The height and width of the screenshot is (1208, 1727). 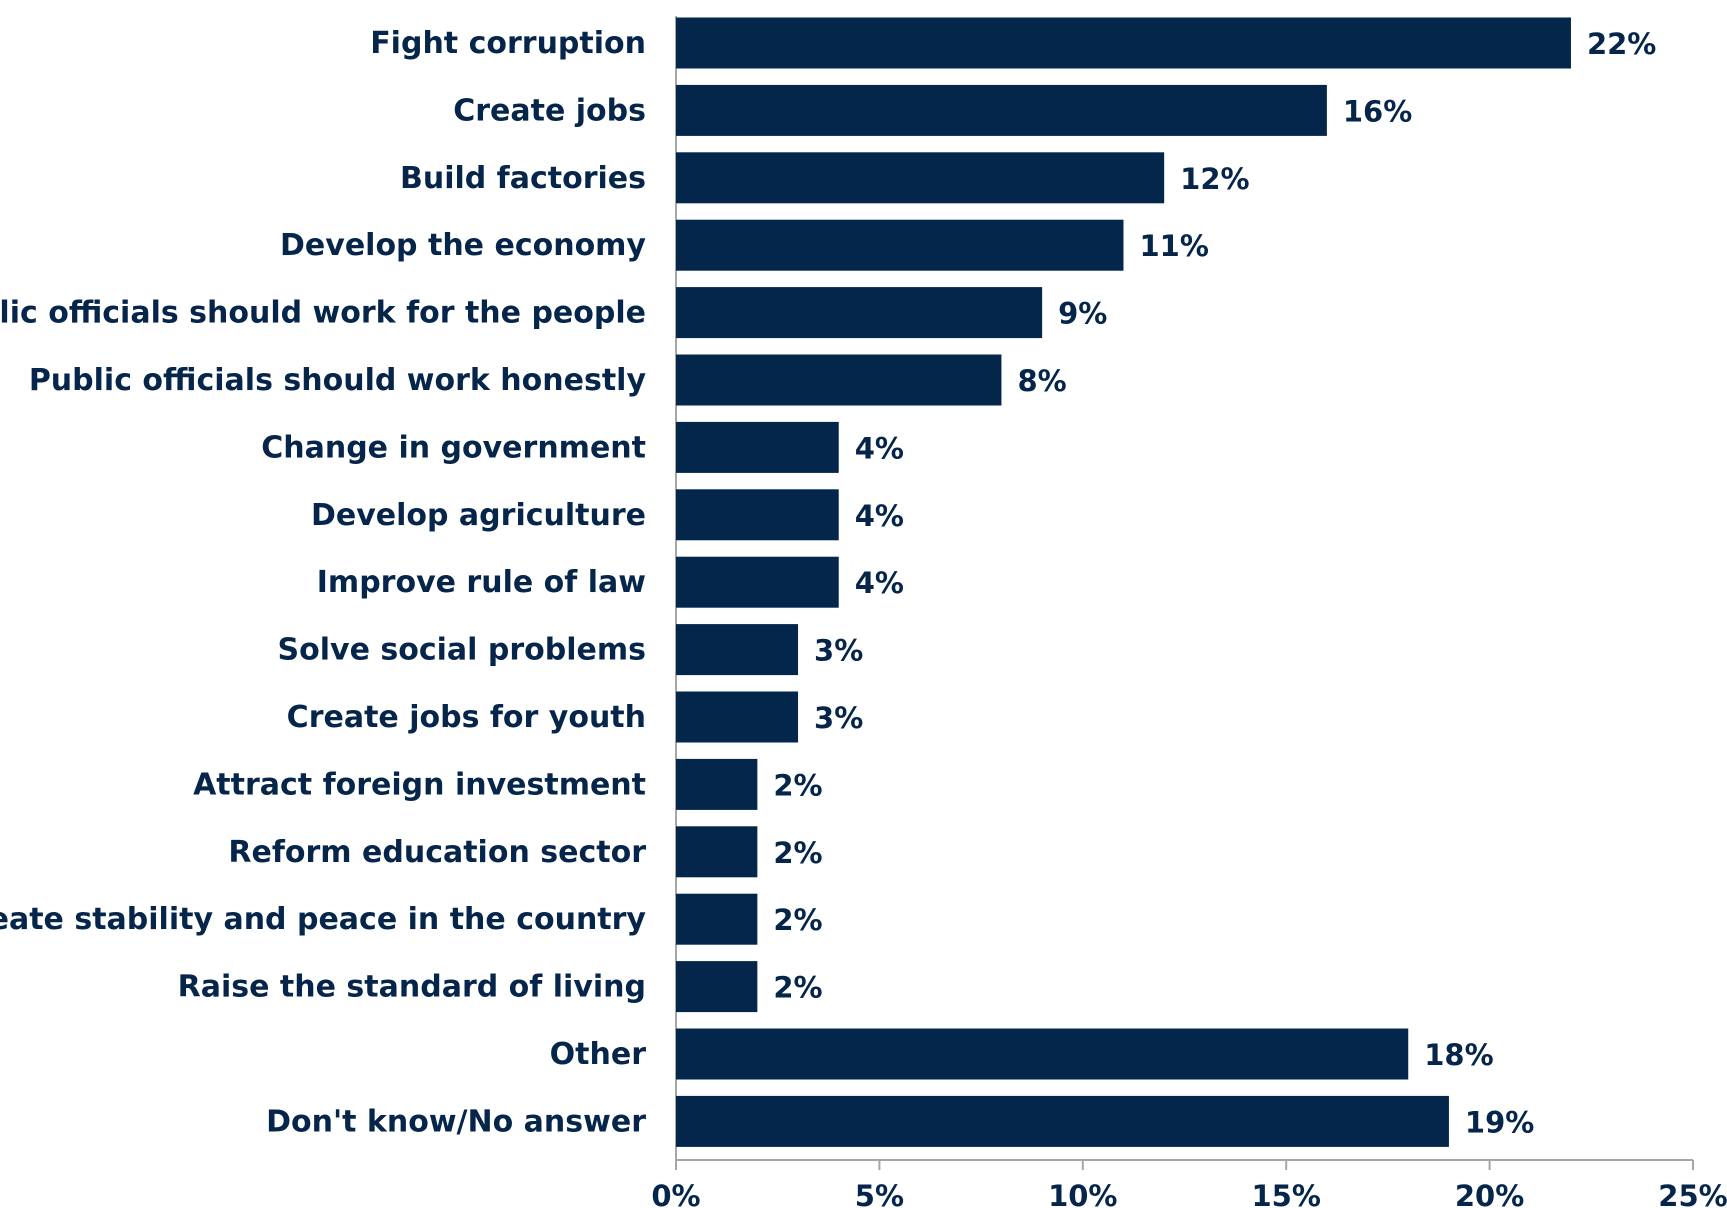 What do you see at coordinates (523, 178) in the screenshot?
I see `category-label: Build factories` at bounding box center [523, 178].